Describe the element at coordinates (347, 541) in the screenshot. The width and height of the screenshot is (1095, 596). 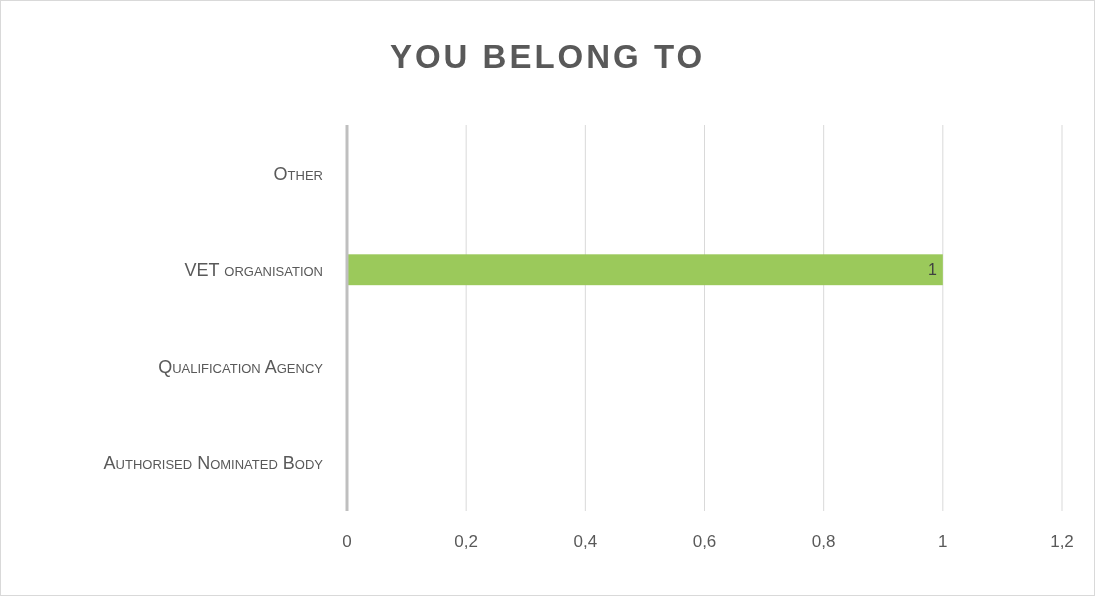
I see `x-tick-label: 0` at that location.